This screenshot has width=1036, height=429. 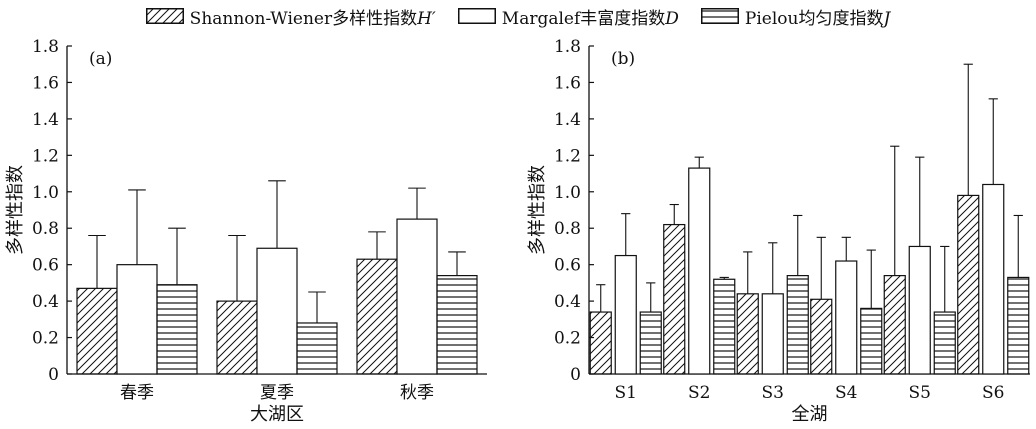 I want to click on x-tick-label: S5, so click(x=920, y=393).